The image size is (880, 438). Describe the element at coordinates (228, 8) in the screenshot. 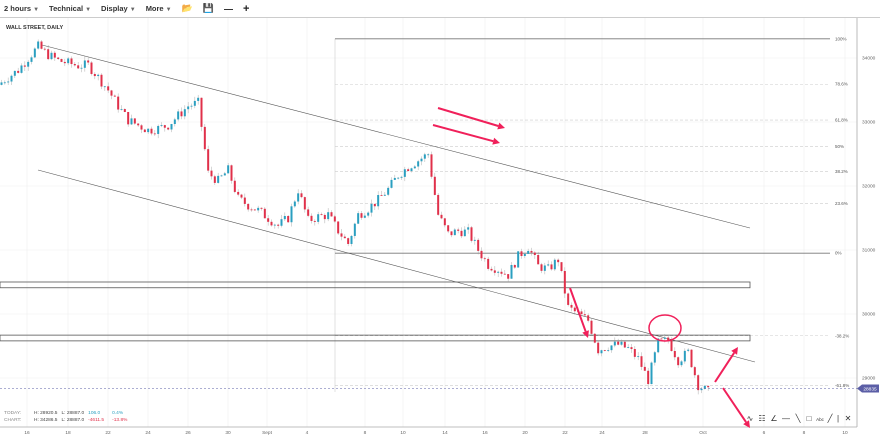

I see `minus-icon: —` at that location.